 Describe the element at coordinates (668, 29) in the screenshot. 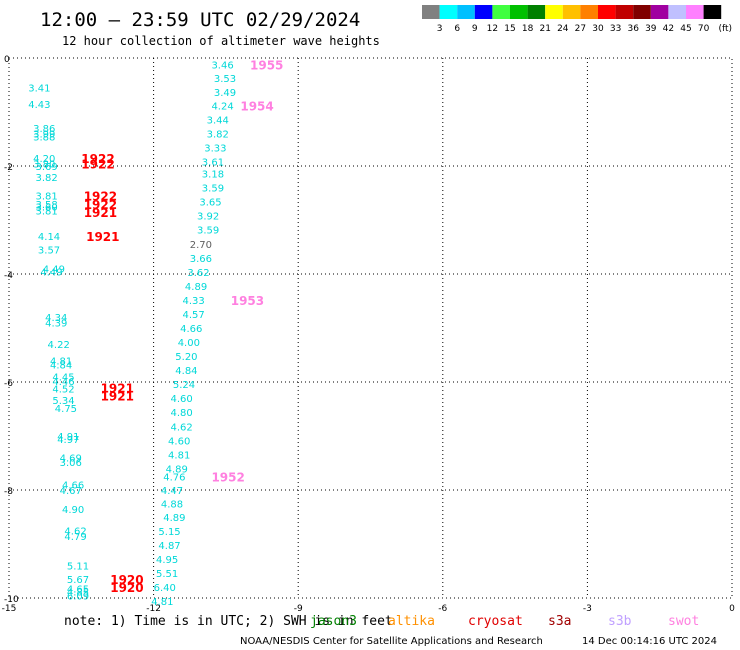

I see `colorbar-label: 42` at that location.